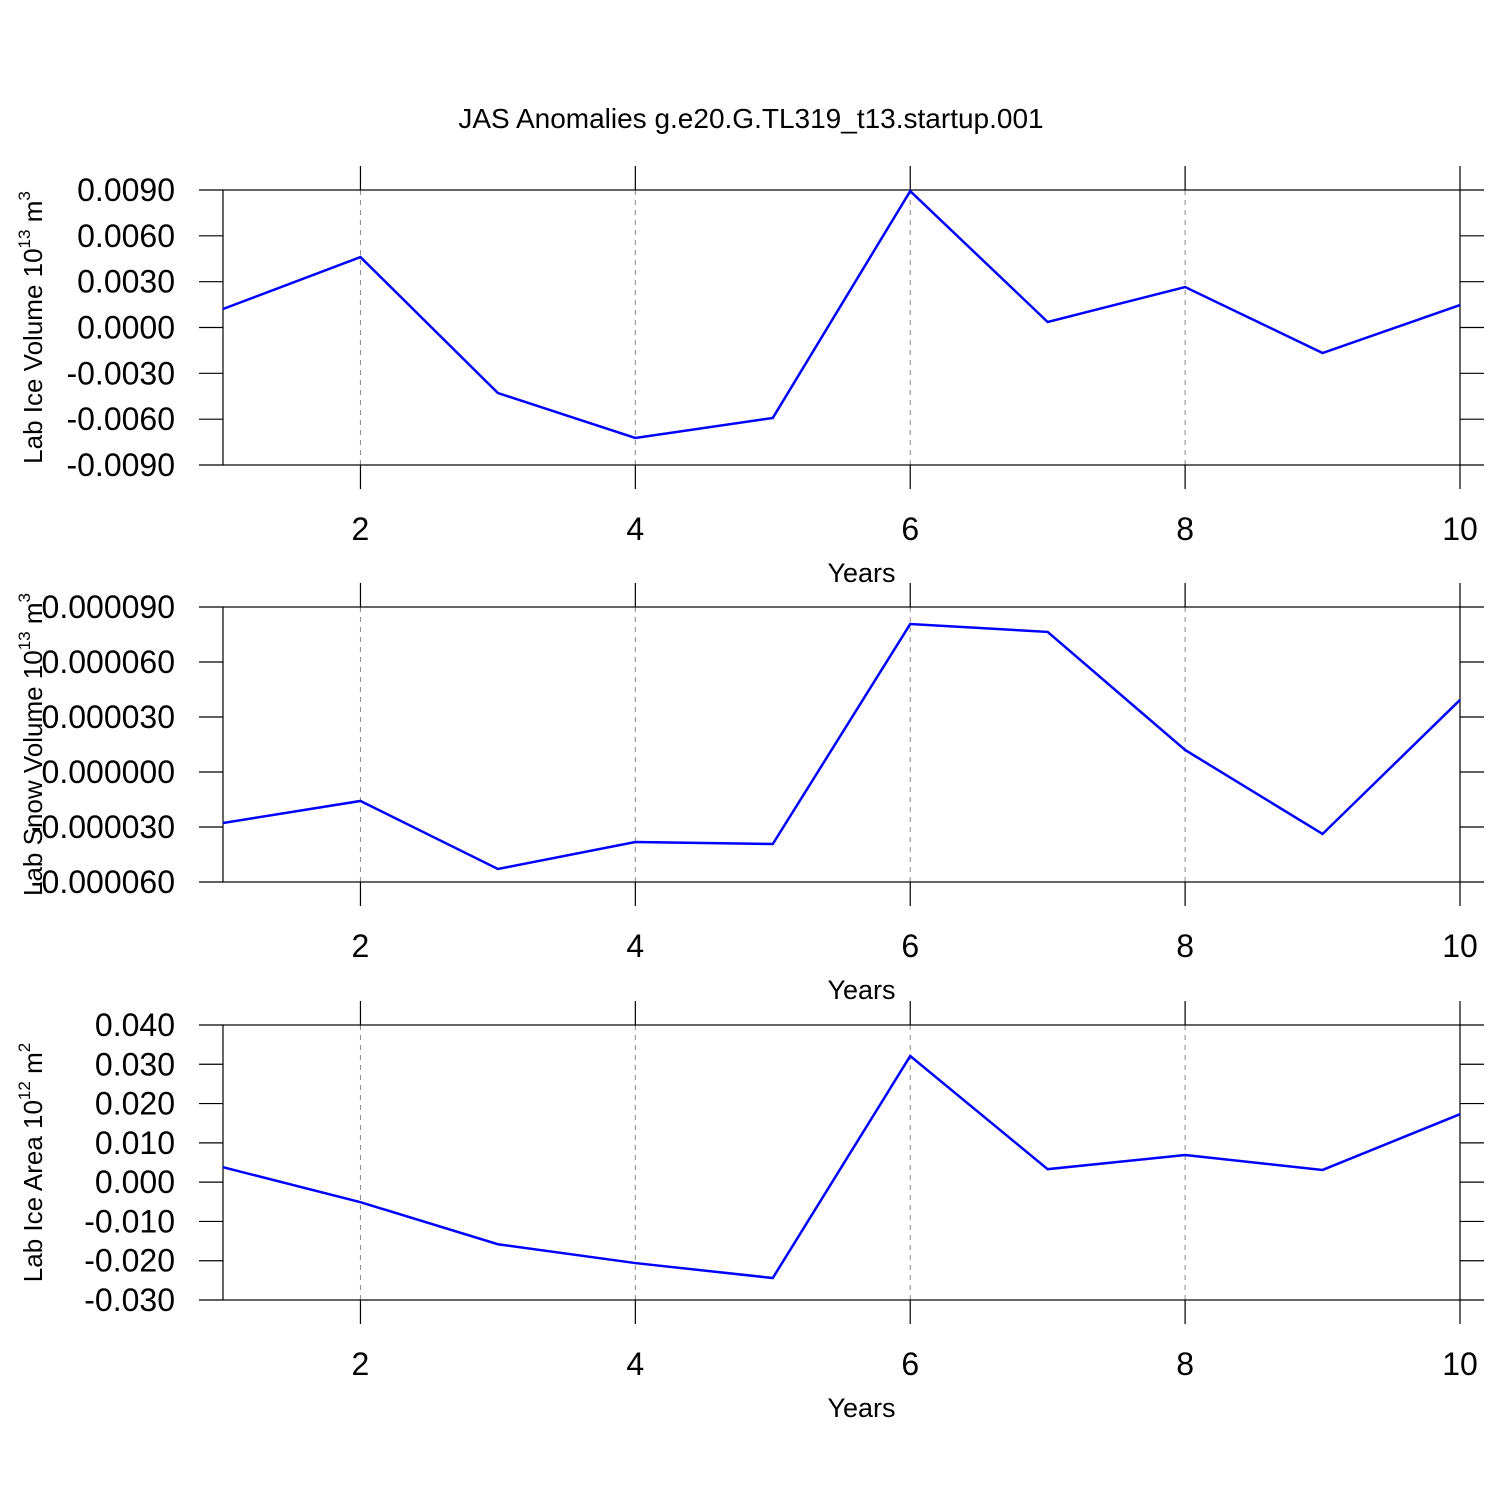 Image resolution: width=1500 pixels, height=1500 pixels. I want to click on y-tick-label: 0.020, so click(135, 1104).